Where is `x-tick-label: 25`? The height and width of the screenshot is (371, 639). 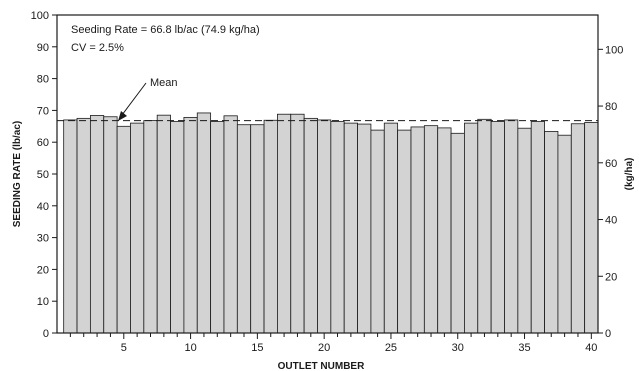 x-tick-label: 25 is located at coordinates (391, 348).